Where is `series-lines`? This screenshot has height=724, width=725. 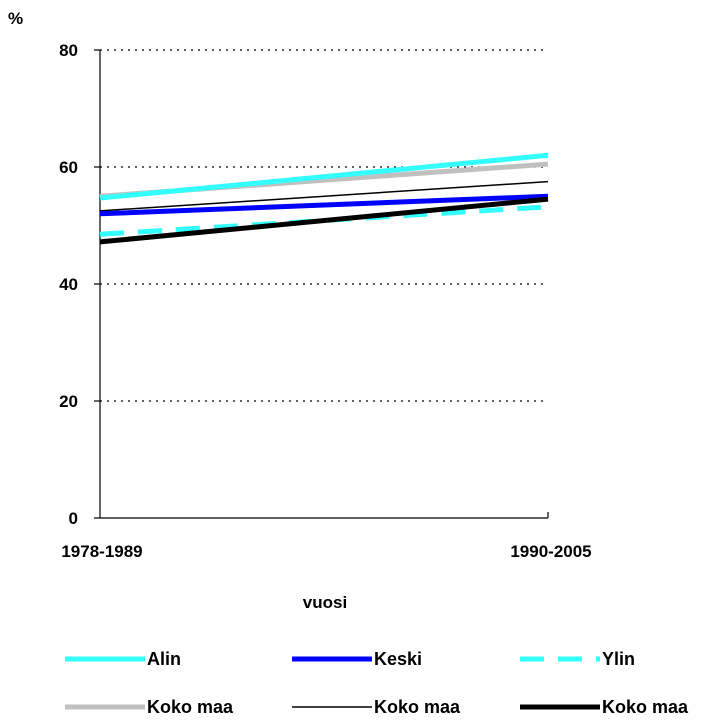 series-lines is located at coordinates (324, 198).